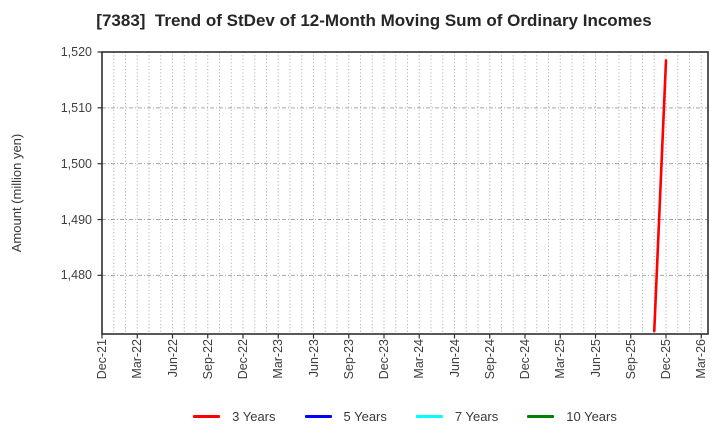  Describe the element at coordinates (541, 416) in the screenshot. I see `legend-line-10-years` at that location.